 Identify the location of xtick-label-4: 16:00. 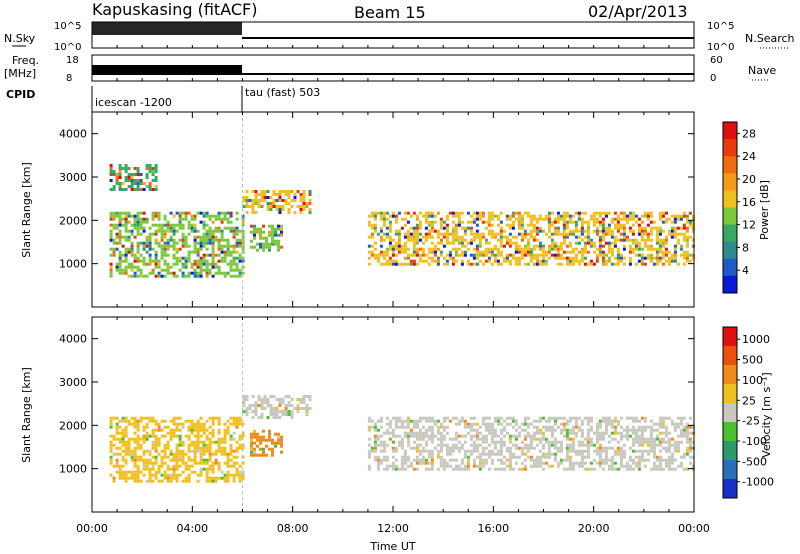
(493, 528).